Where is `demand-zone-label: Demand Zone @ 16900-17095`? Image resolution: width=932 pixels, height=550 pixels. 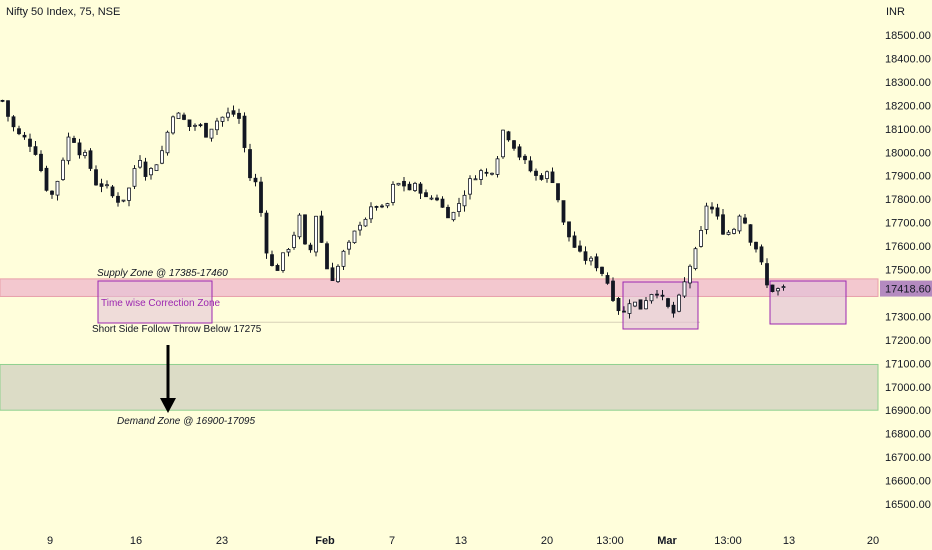
demand-zone-label: Demand Zone @ 16900-17095 is located at coordinates (186, 421).